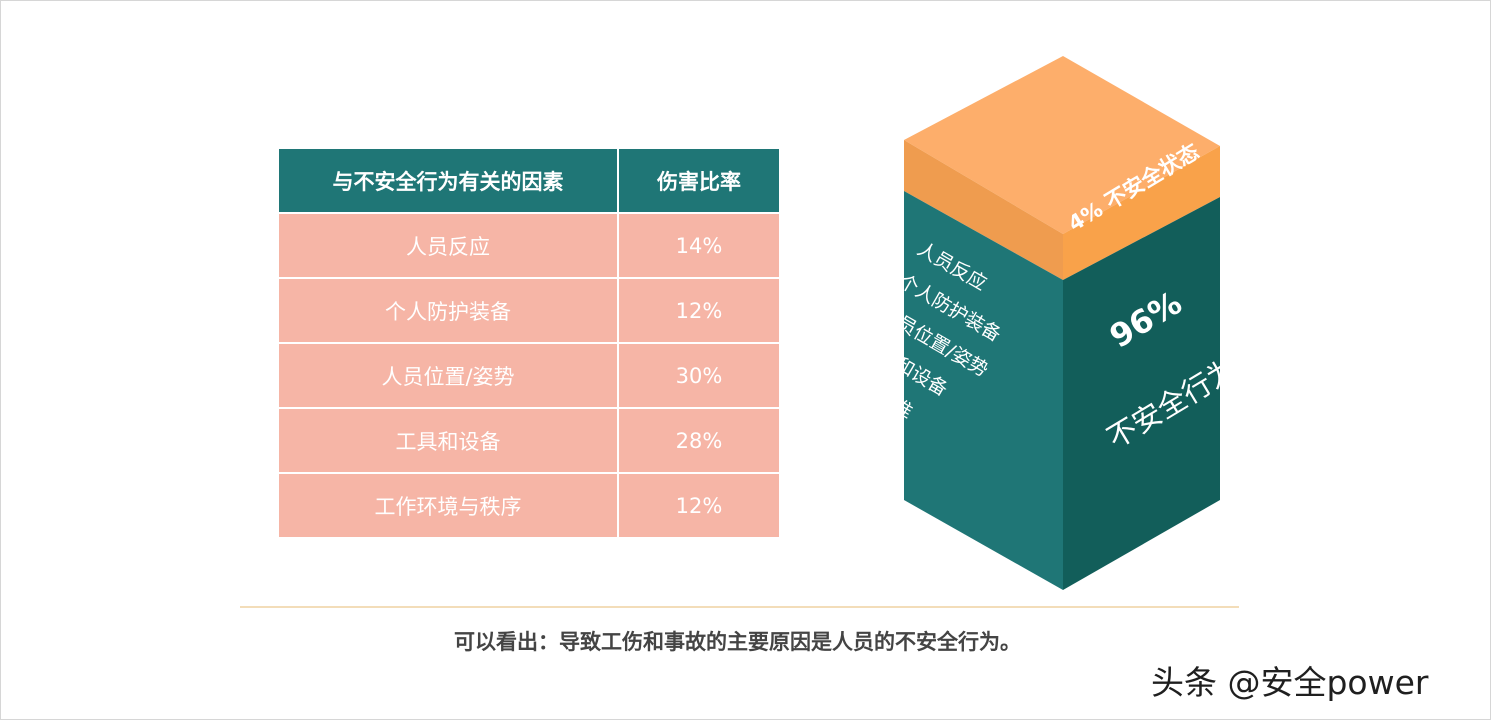 The height and width of the screenshot is (720, 1491). I want to click on cube-band-right, so click(1141, 213).